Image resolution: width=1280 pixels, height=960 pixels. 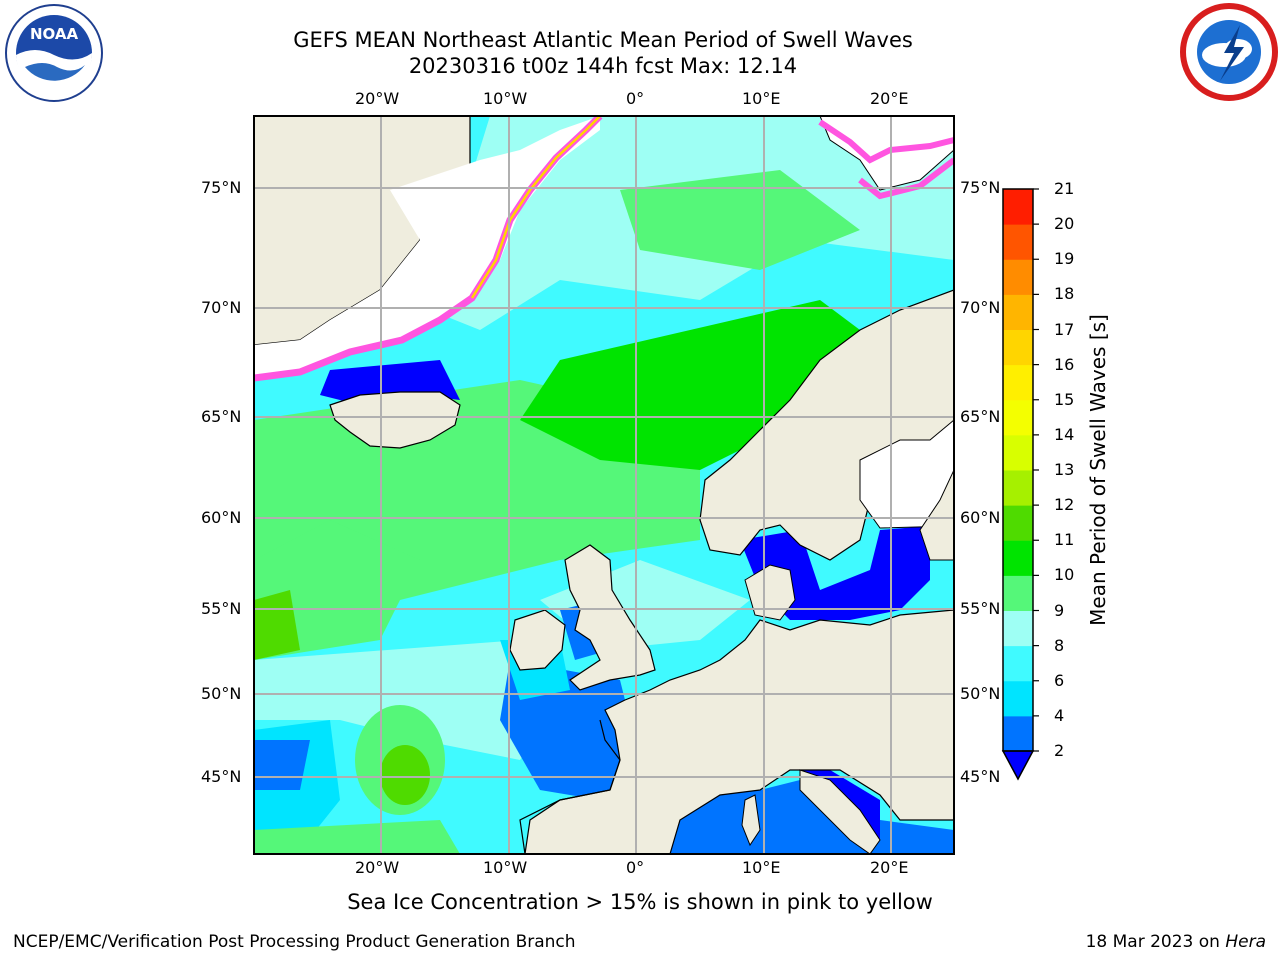 I want to click on colorbar-tick-label: 15, so click(x=1064, y=399).